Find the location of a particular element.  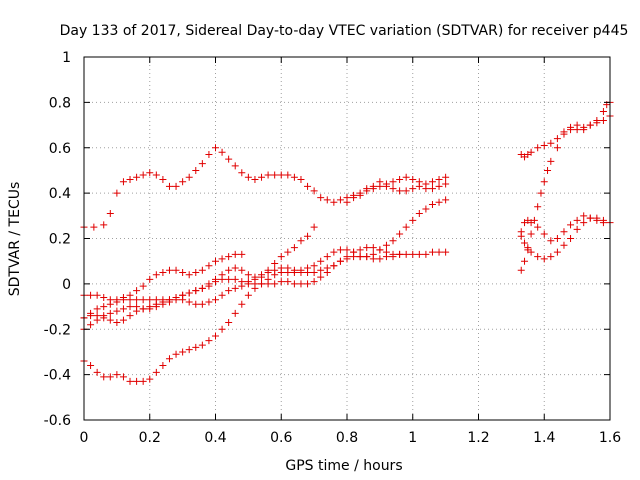

y-tick-label: 0 is located at coordinates (66, 285).